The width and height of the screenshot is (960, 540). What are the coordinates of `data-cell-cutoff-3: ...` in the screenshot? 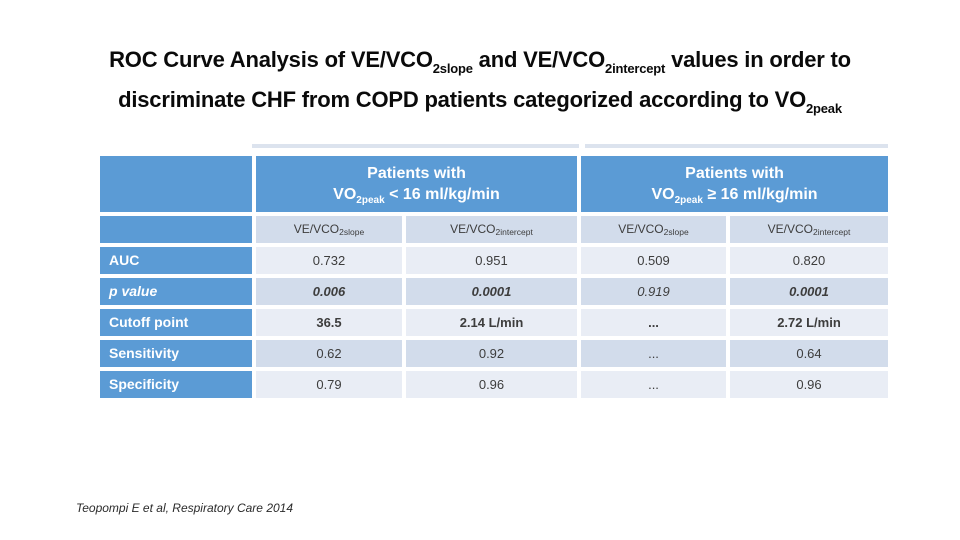 It's located at (653, 322).